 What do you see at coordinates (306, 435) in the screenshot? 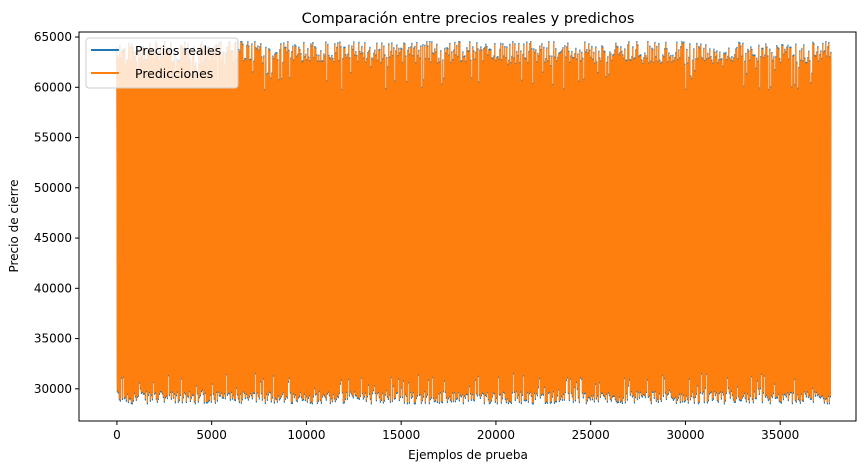
I see `x-tick-label: 10000` at bounding box center [306, 435].